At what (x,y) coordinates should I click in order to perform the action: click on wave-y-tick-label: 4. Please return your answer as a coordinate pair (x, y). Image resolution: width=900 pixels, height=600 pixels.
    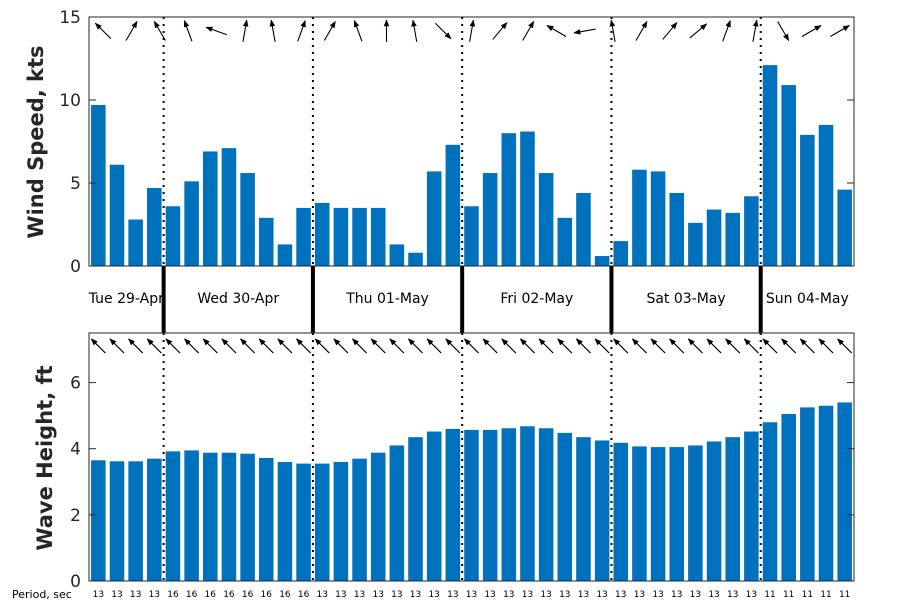
    Looking at the image, I should click on (75, 450).